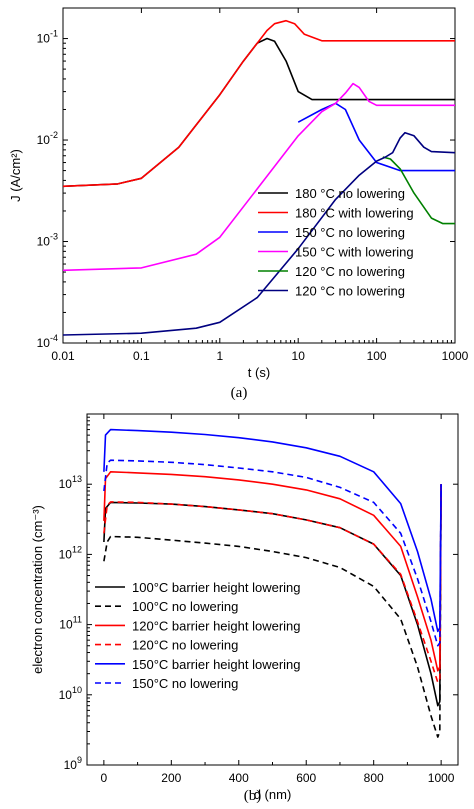 This screenshot has width=474, height=809. I want to click on x-tick-label: 800, so click(374, 778).